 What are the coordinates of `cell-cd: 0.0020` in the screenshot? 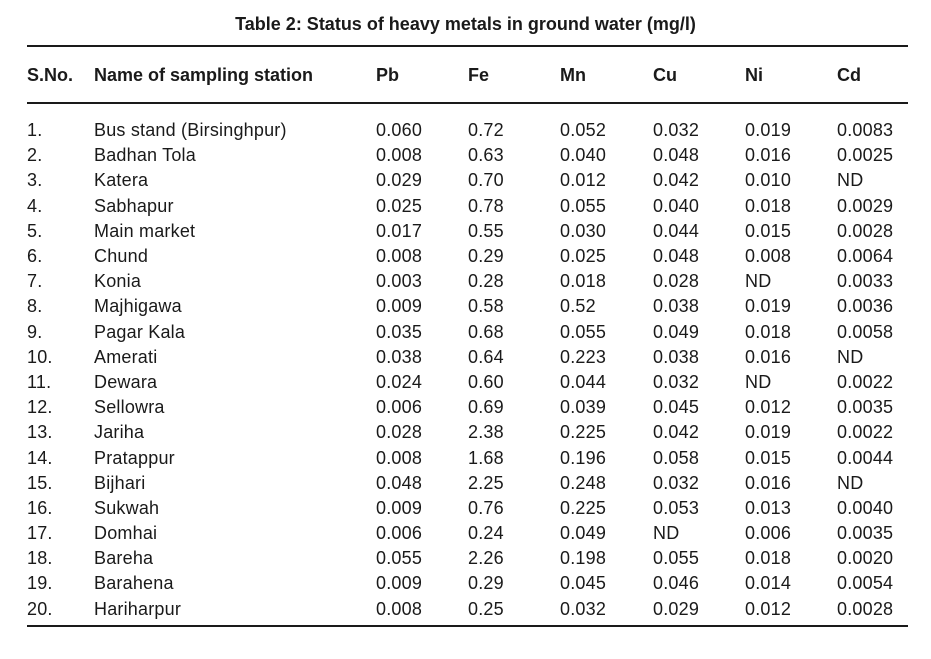 It's located at (865, 558).